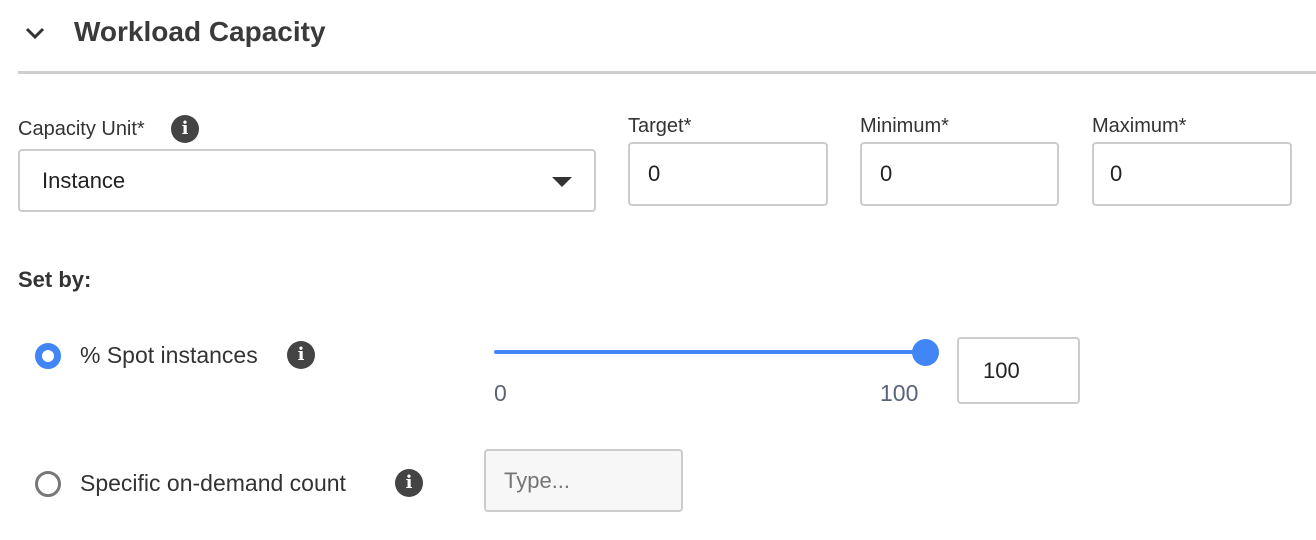  Describe the element at coordinates (48, 484) in the screenshot. I see `on-demand-radio` at that location.